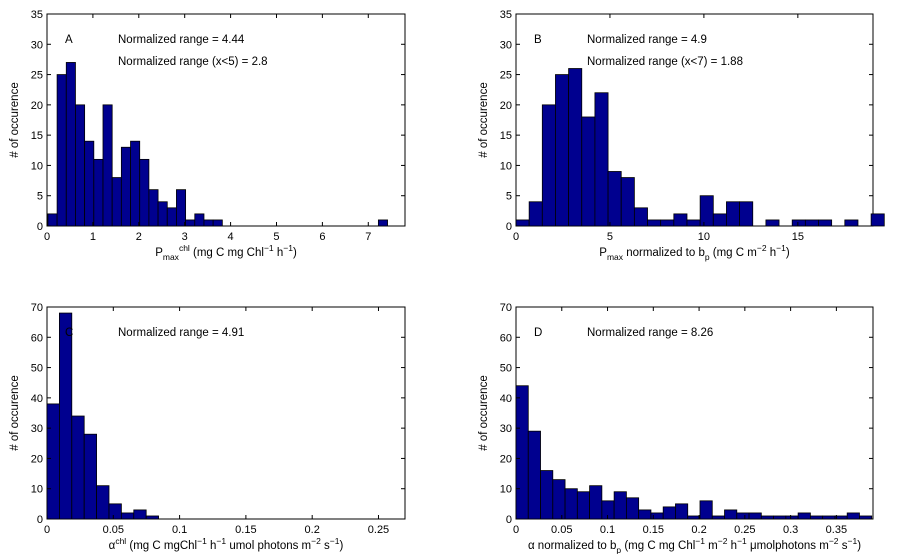  What do you see at coordinates (185, 237) in the screenshot?
I see `x-tick-label: 3` at bounding box center [185, 237].